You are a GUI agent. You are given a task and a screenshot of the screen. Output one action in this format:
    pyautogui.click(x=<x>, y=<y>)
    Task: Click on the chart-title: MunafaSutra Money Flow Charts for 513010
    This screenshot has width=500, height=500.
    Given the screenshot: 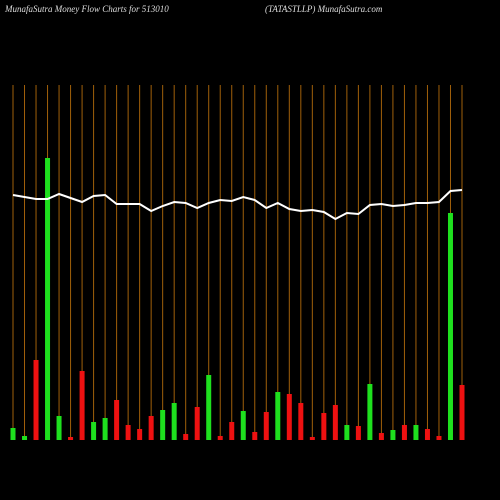 What is the action you would take?
    pyautogui.click(x=86, y=9)
    